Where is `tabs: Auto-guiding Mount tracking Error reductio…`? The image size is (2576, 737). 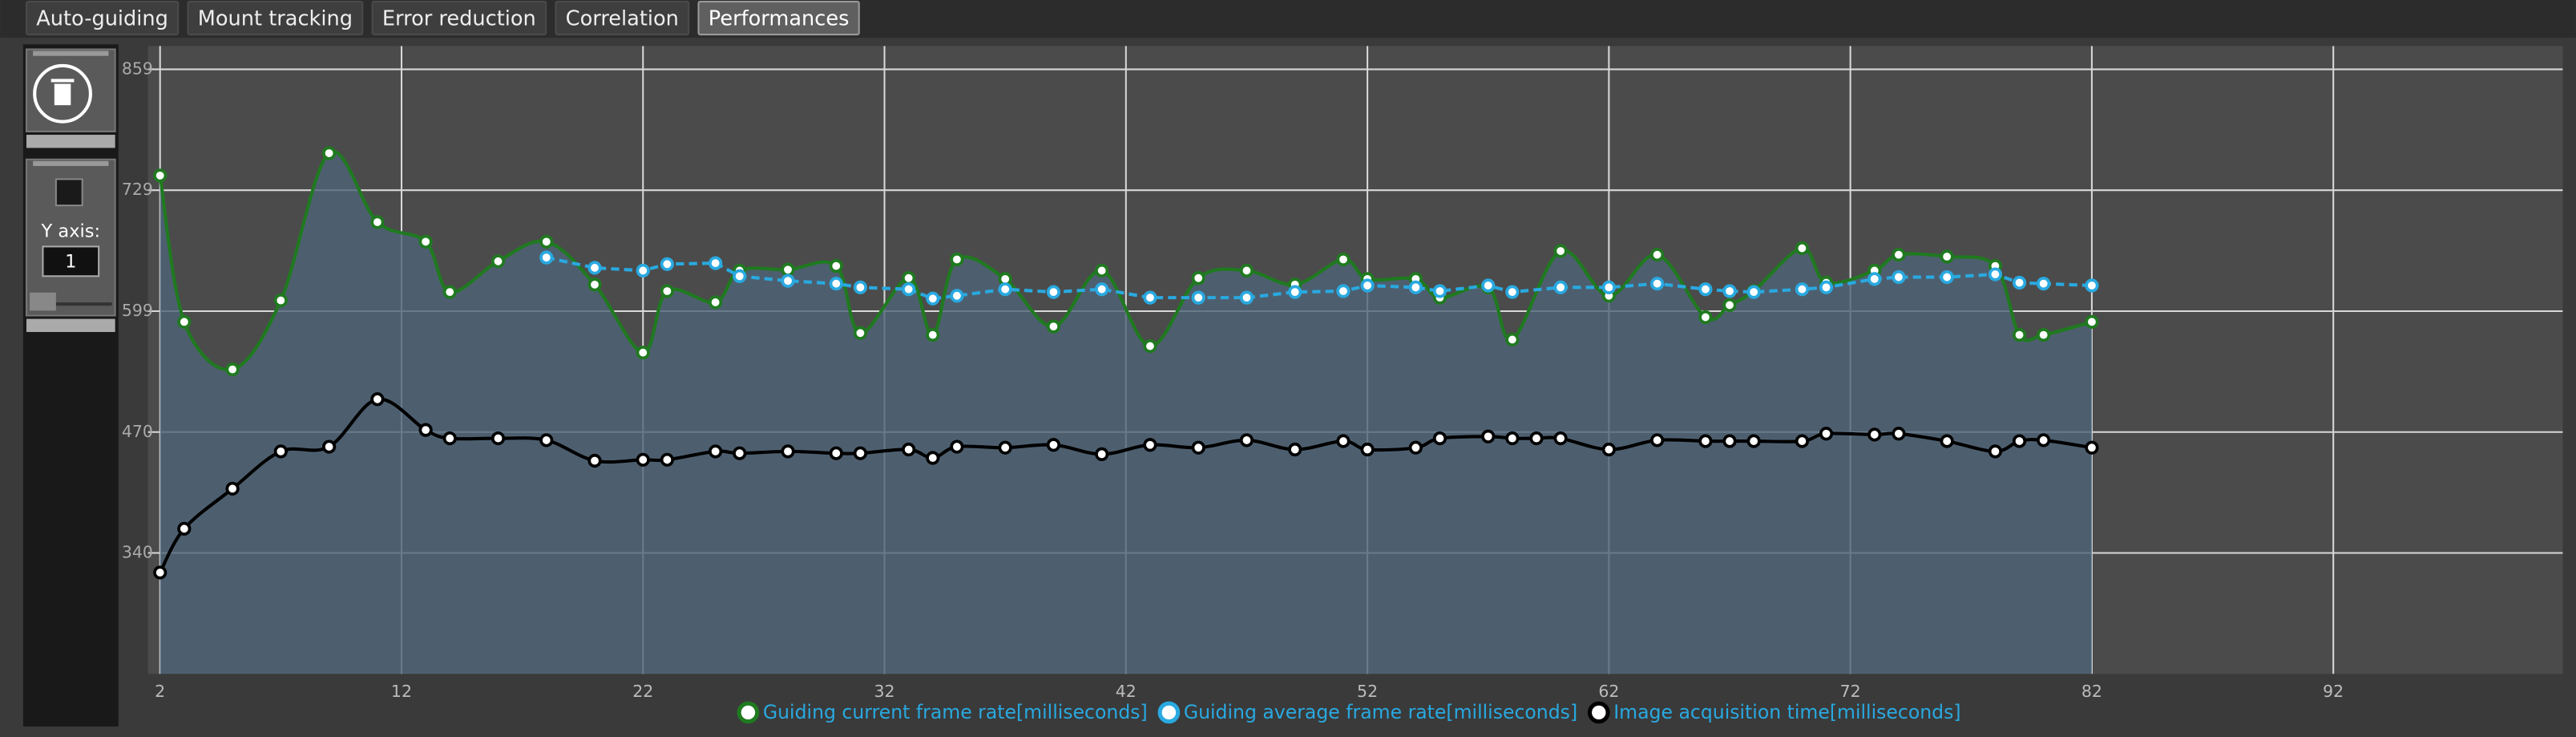
tabs: Auto-guiding Mount tracking Error reductio… is located at coordinates (443, 18).